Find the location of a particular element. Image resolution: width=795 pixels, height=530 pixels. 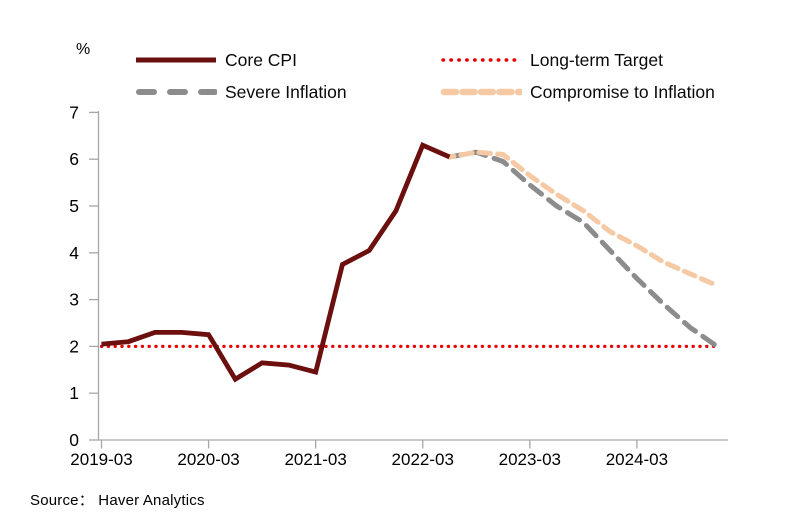

y-tick-label: 4 is located at coordinates (74, 253).